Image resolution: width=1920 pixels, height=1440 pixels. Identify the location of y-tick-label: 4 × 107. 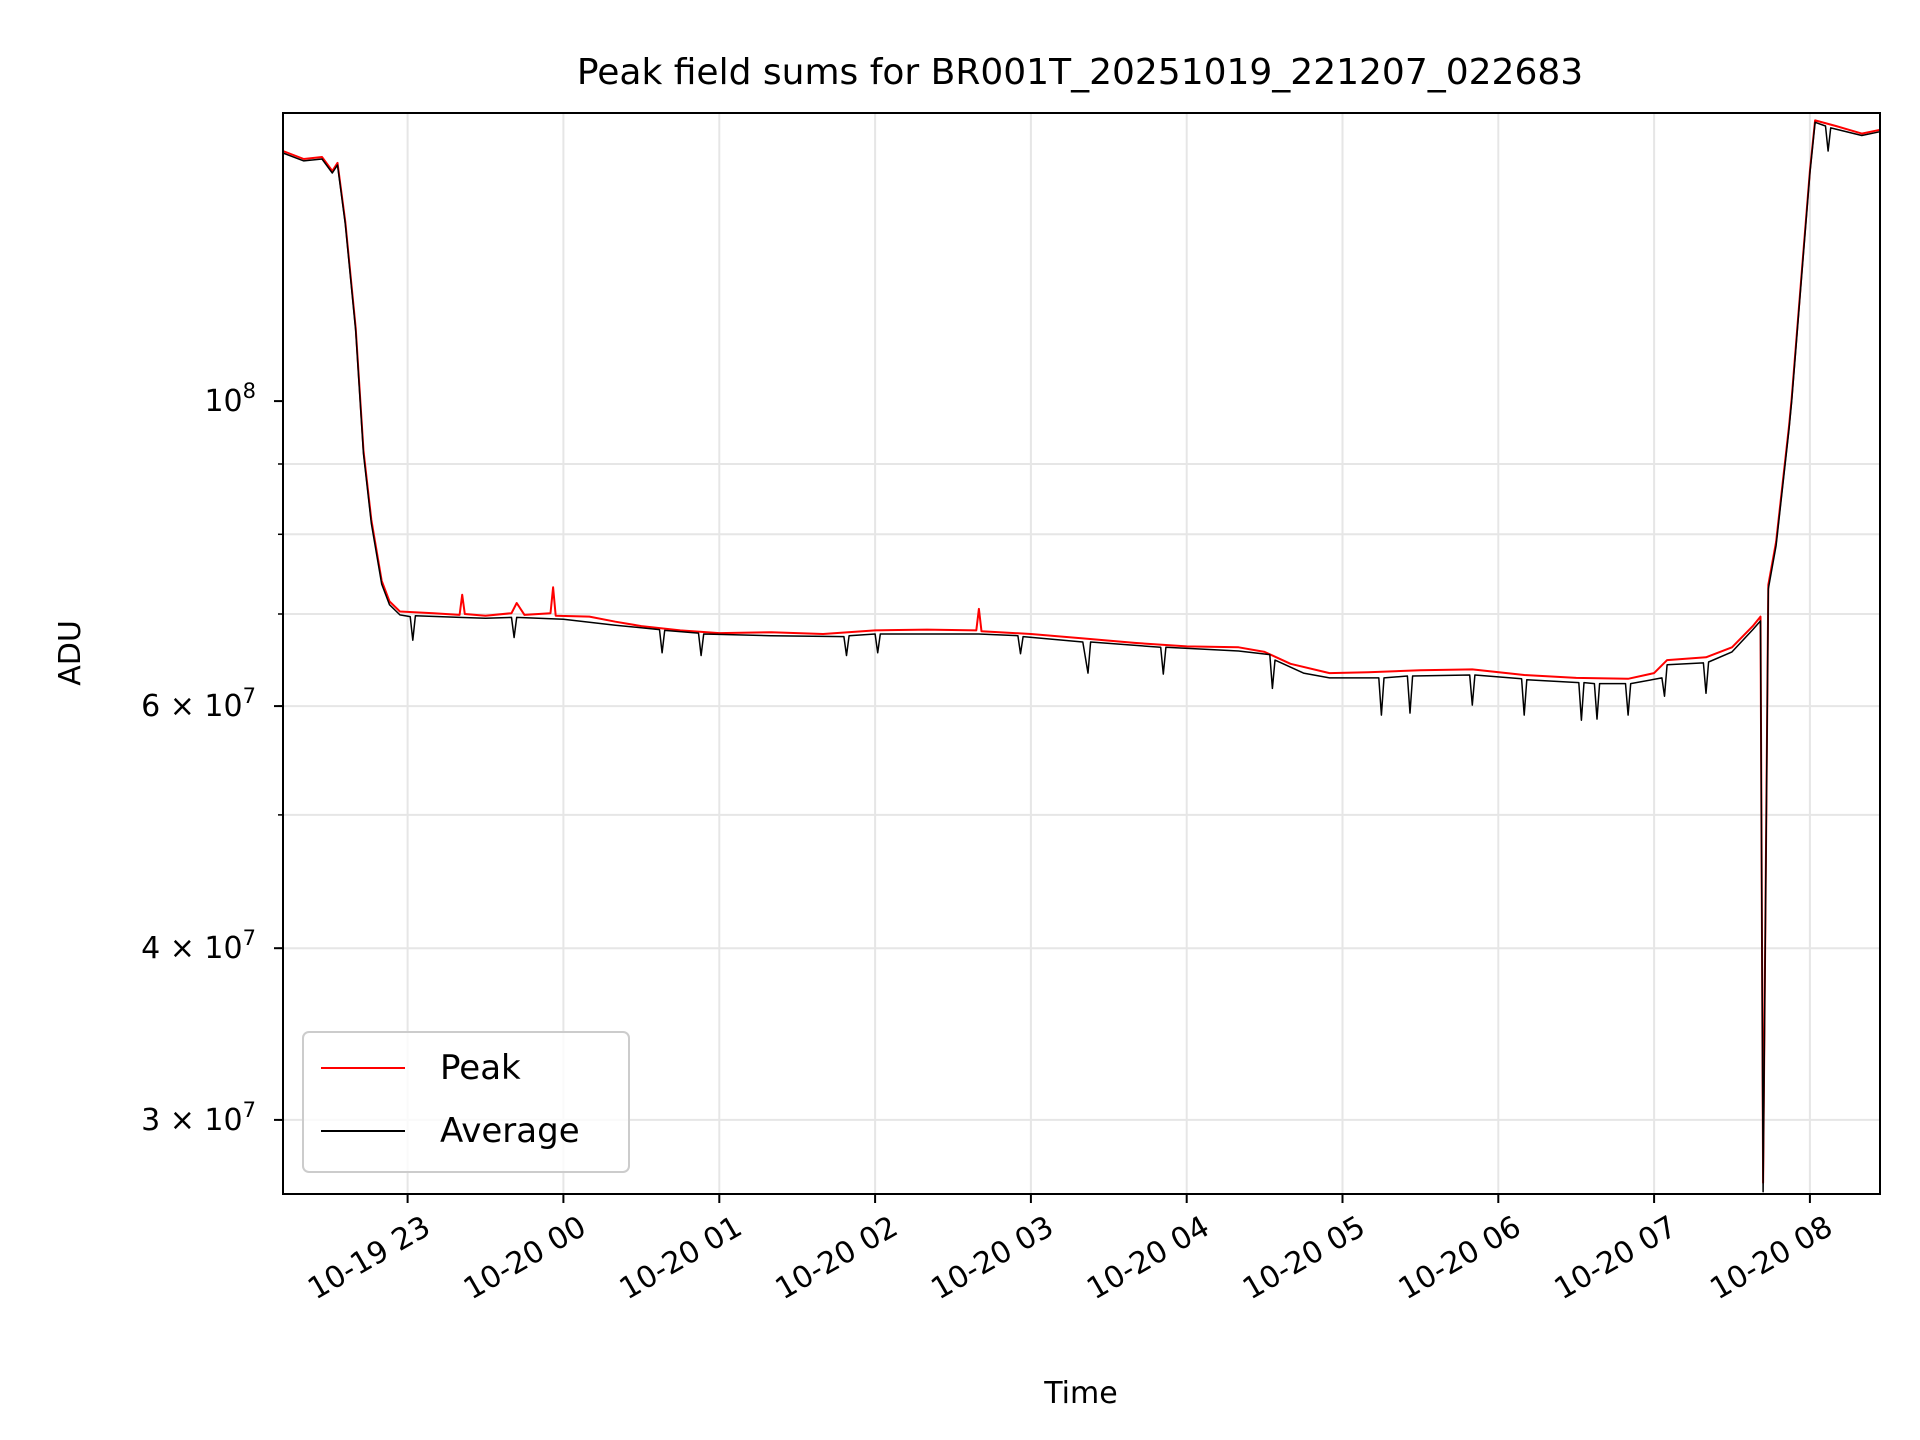
(198, 946).